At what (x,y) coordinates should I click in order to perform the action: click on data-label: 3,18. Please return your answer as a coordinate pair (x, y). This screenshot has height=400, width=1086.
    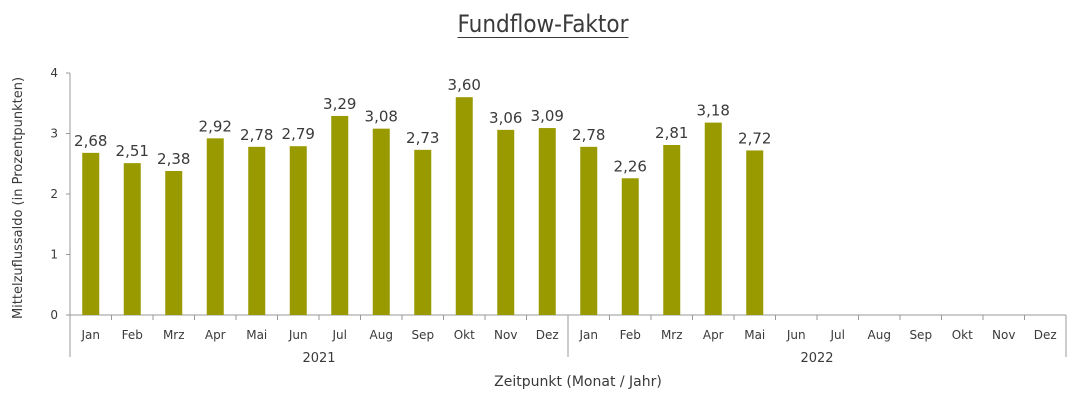
    Looking at the image, I should click on (713, 111).